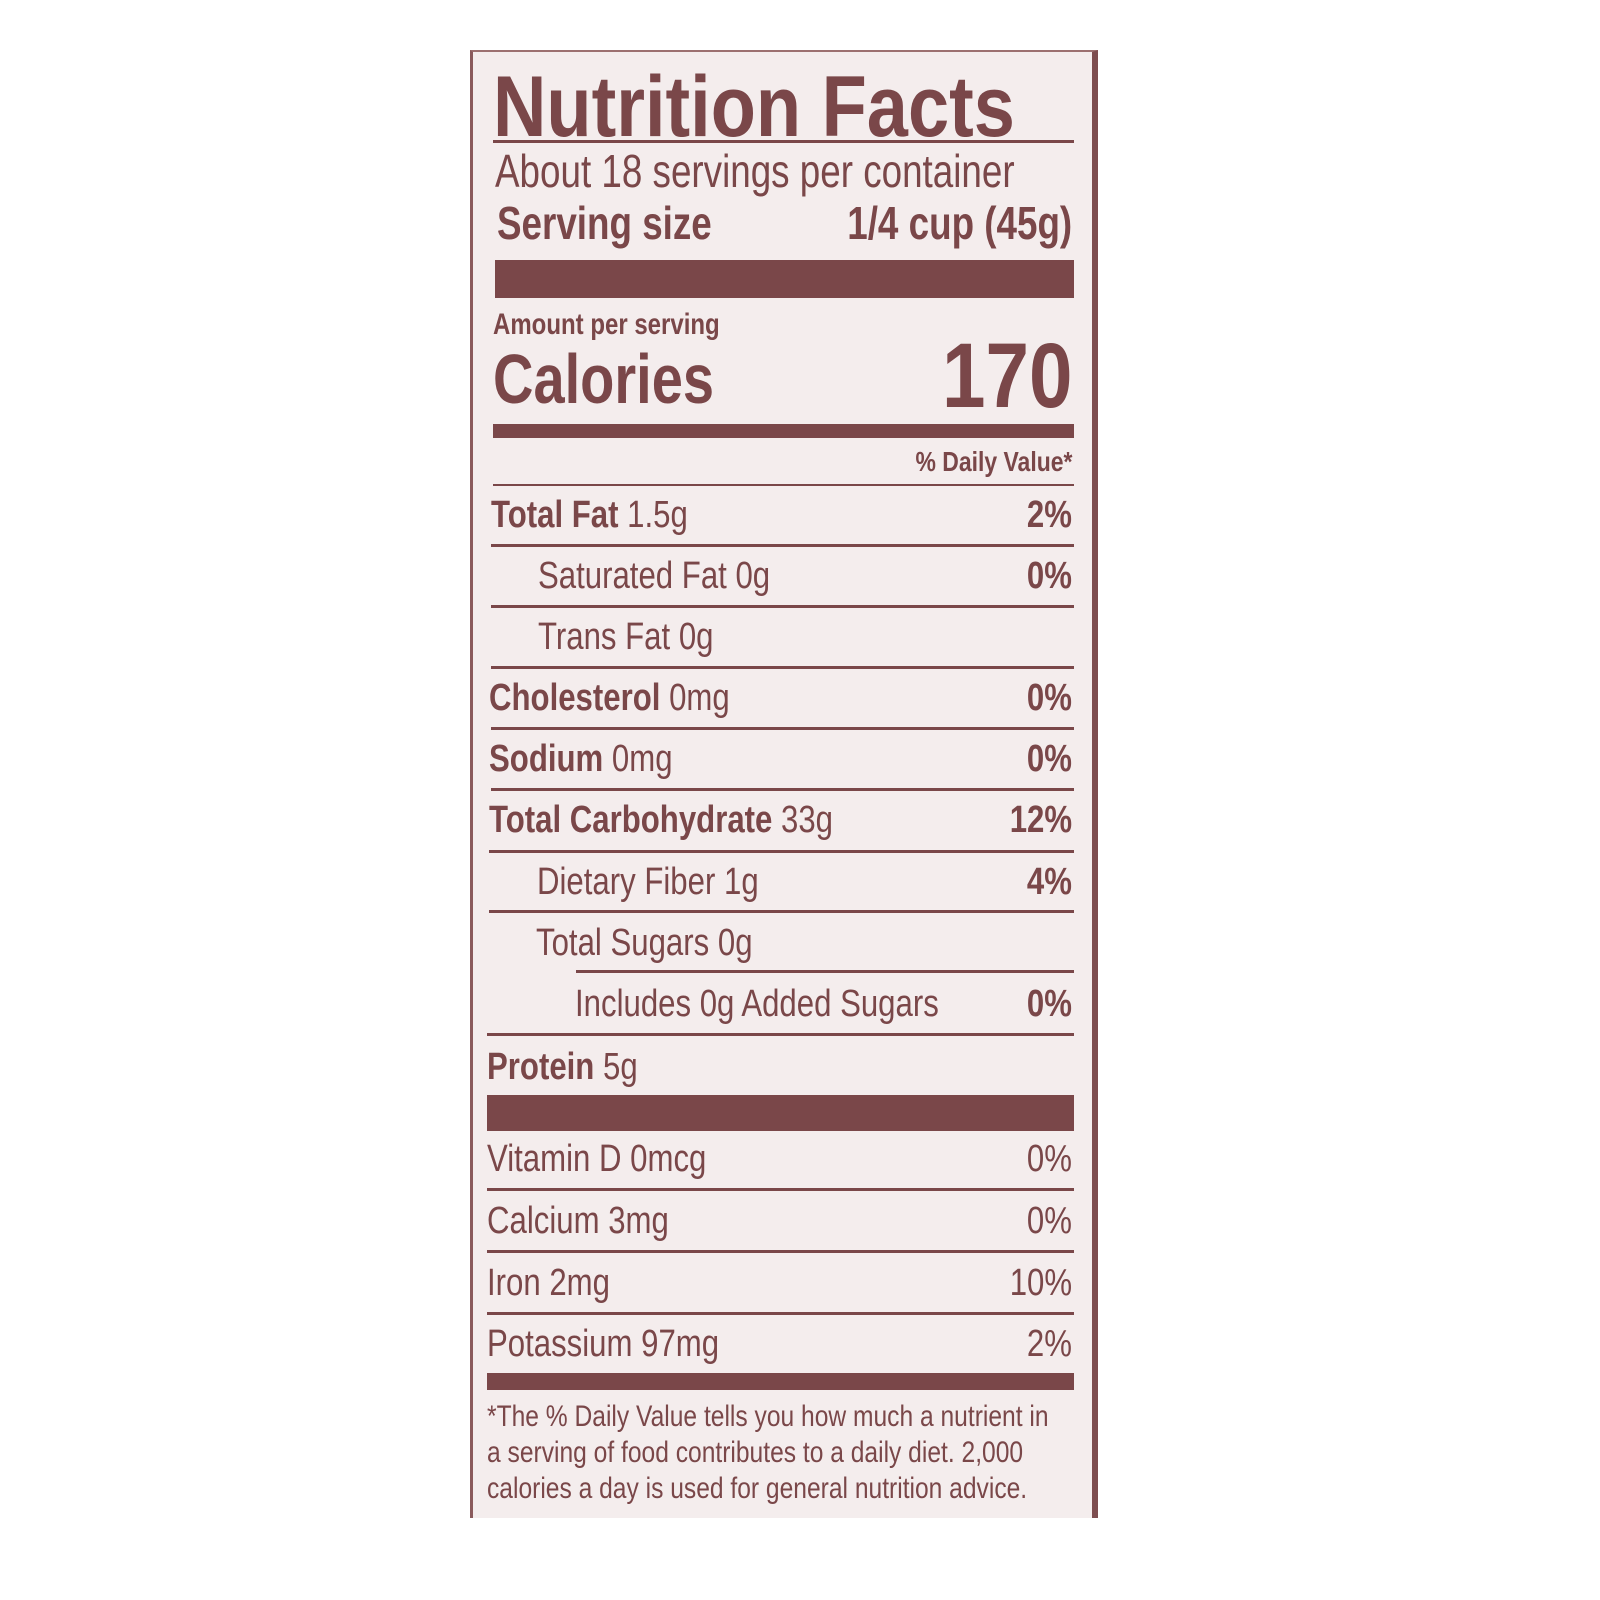 Image resolution: width=1600 pixels, height=1600 pixels. What do you see at coordinates (597, 1159) in the screenshot?
I see `vitamin-d: Vitamin D 0mcg` at bounding box center [597, 1159].